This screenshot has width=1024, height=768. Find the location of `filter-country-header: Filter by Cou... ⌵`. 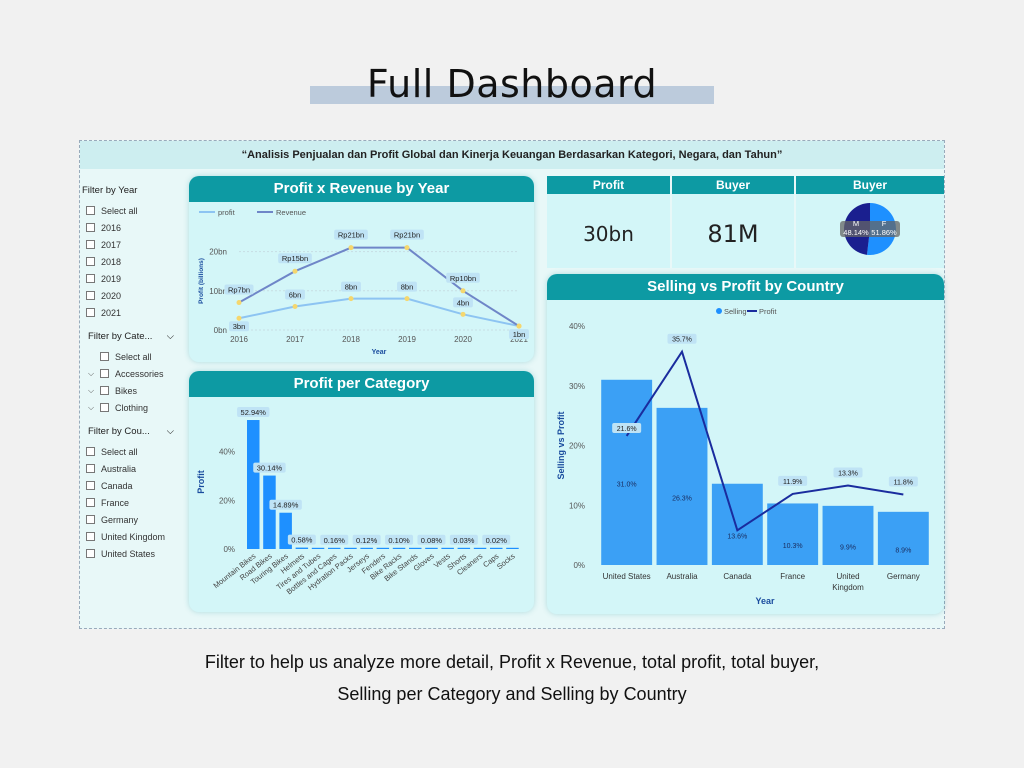

filter-country-header: Filter by Cou... ⌵ is located at coordinates (131, 431).